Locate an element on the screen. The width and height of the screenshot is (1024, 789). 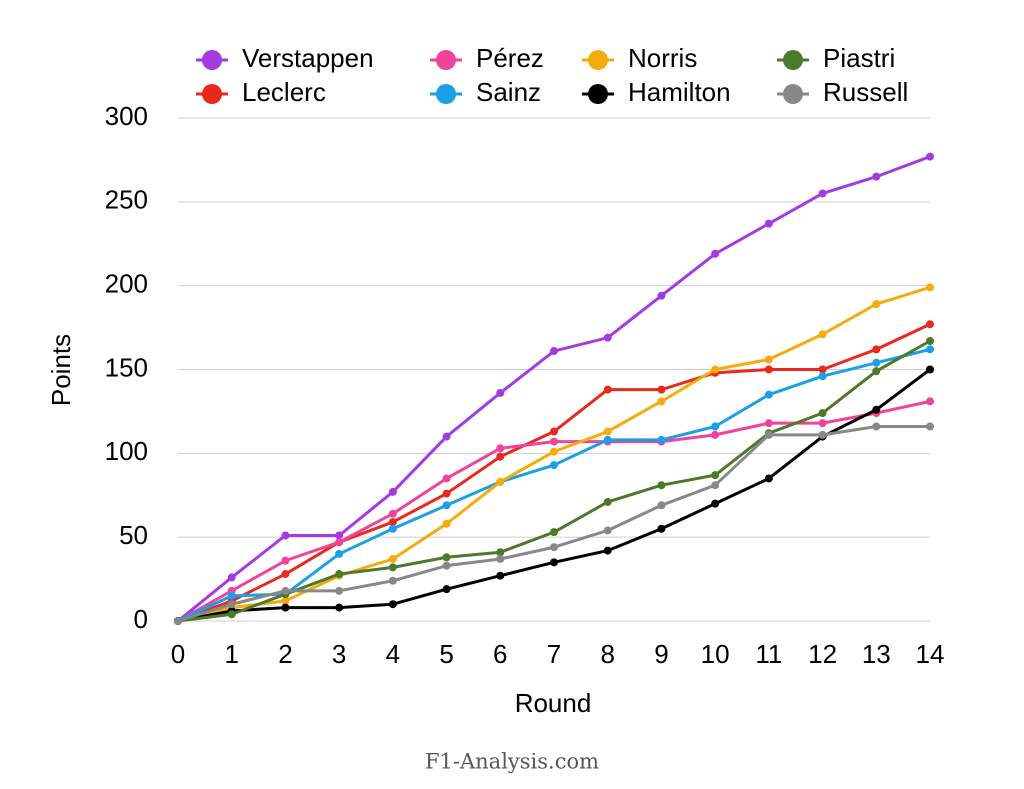
y-tick-label: 300 is located at coordinates (126, 116).